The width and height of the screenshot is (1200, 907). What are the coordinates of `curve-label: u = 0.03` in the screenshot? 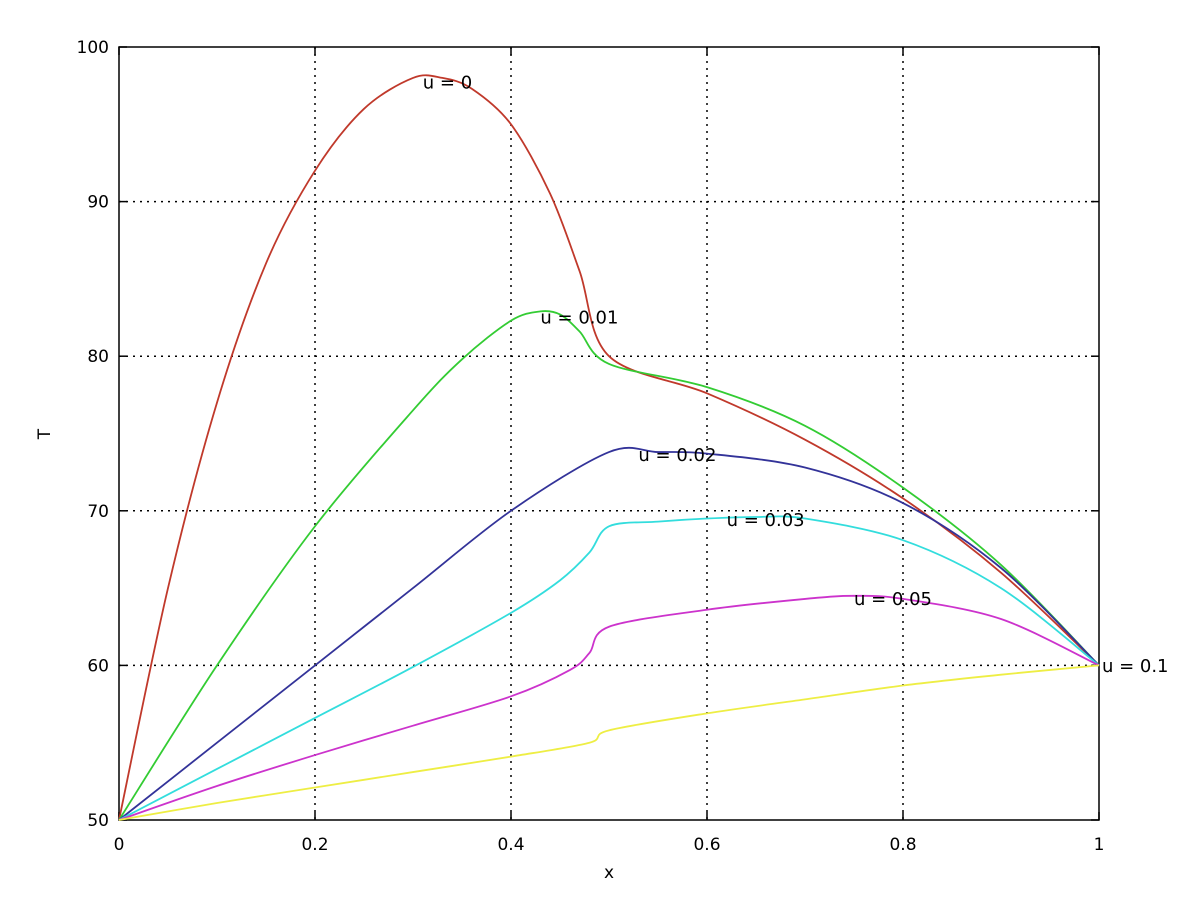 It's located at (766, 520).